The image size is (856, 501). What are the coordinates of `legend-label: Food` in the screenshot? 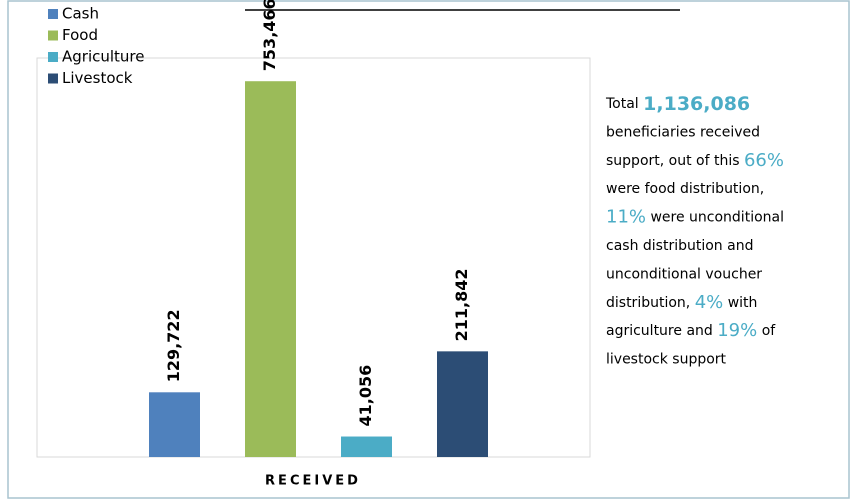 It's located at (80, 35).